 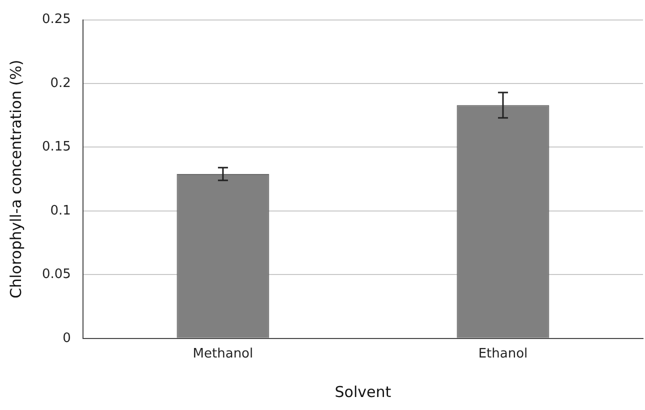 What do you see at coordinates (56, 20) in the screenshot?
I see `y-tick-label: 0.25` at bounding box center [56, 20].